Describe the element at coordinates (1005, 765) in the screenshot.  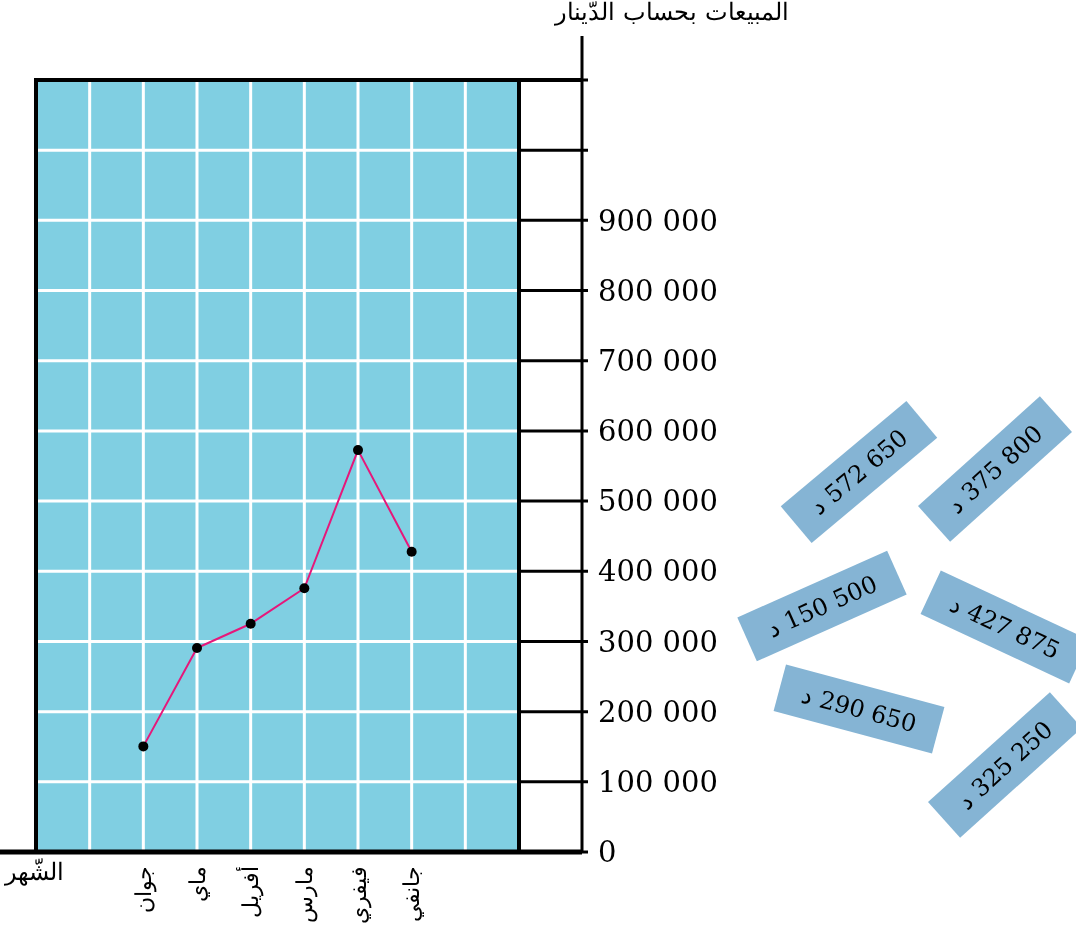
I see `text: د 325 250` at that location.